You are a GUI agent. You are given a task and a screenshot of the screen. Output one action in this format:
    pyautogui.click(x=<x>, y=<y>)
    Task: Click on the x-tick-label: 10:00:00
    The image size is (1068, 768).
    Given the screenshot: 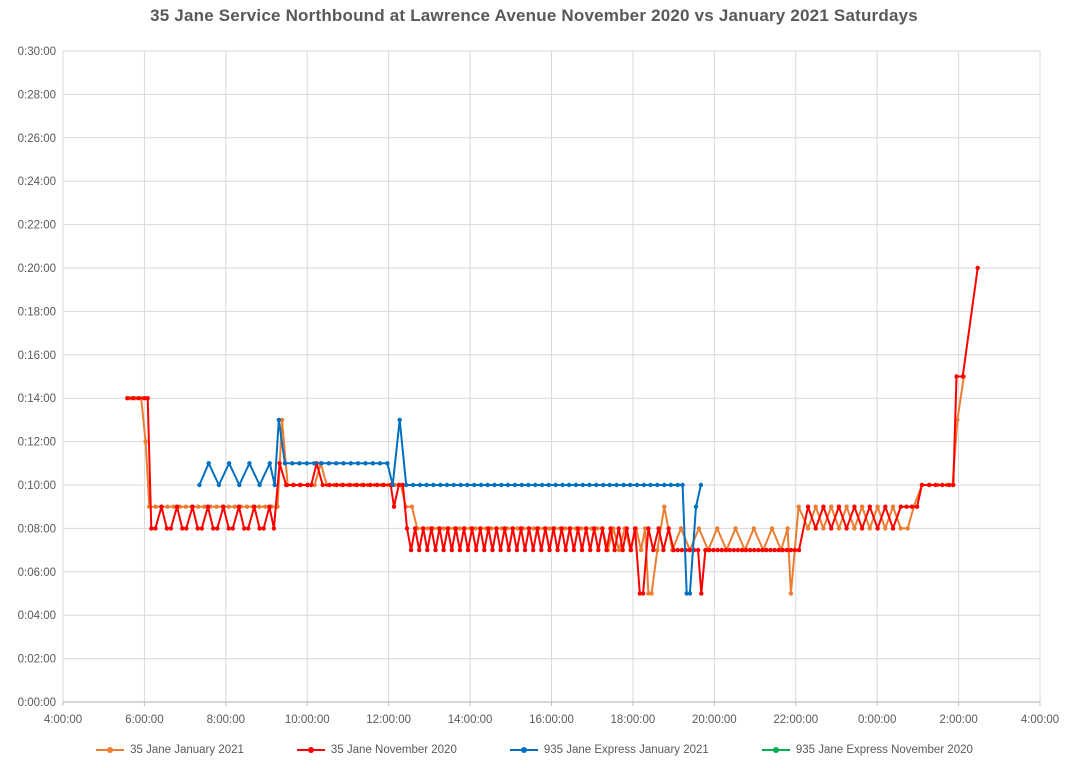 What is the action you would take?
    pyautogui.click(x=307, y=720)
    